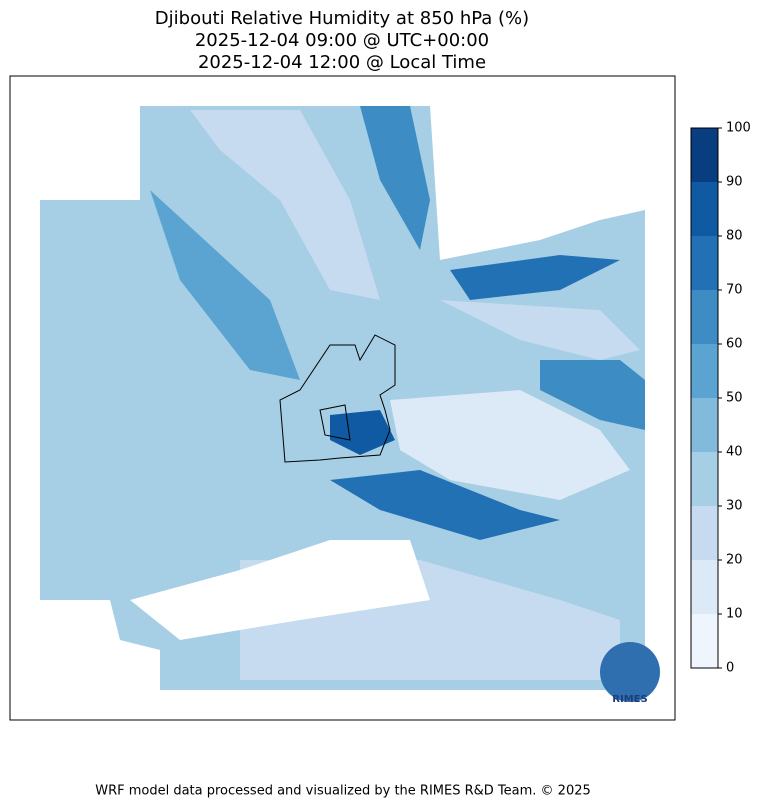 The width and height of the screenshot is (764, 808). What do you see at coordinates (734, 614) in the screenshot?
I see `colorbar-tick-label: 10` at bounding box center [734, 614].